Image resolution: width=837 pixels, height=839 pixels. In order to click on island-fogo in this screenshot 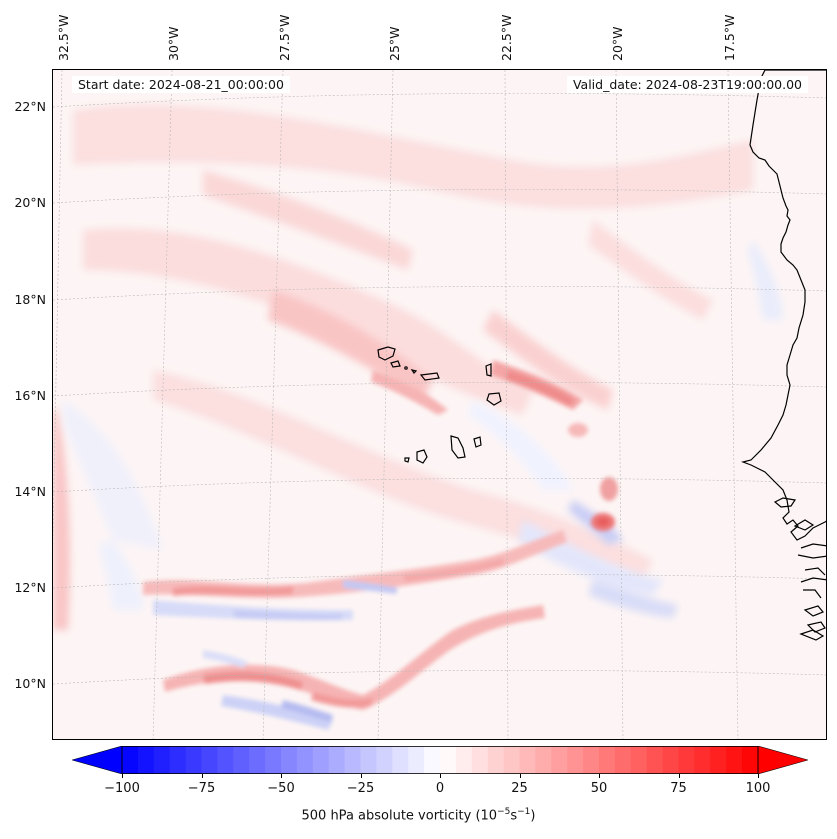, I will do `click(422, 456)`.